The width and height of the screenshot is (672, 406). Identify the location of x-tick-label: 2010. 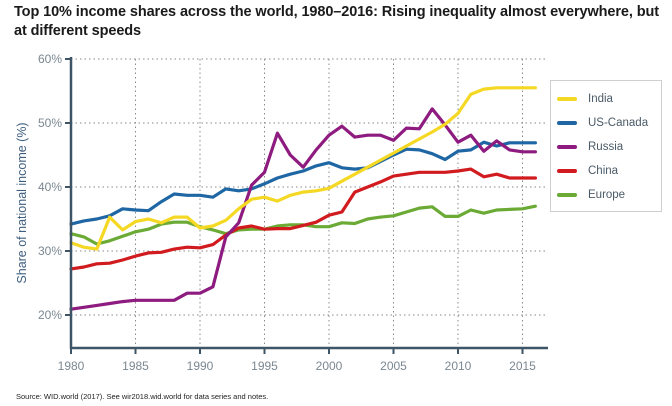
(458, 366).